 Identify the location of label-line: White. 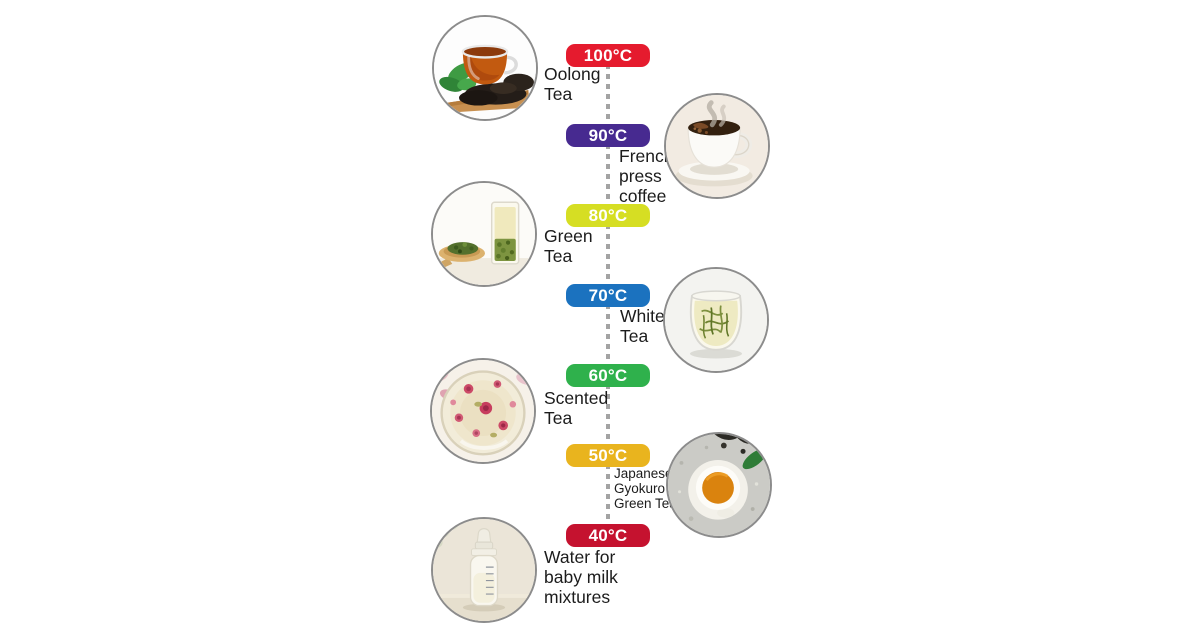
(642, 316).